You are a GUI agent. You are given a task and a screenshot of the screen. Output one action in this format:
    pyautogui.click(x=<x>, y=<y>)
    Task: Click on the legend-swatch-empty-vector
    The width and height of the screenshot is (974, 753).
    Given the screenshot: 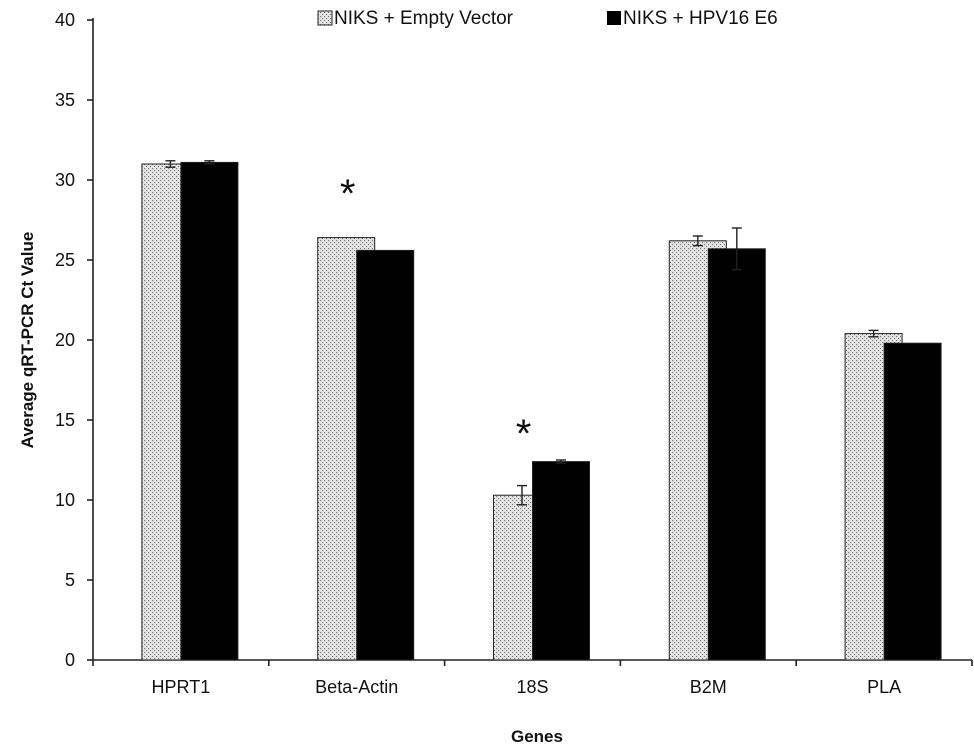 What is the action you would take?
    pyautogui.click(x=325, y=18)
    